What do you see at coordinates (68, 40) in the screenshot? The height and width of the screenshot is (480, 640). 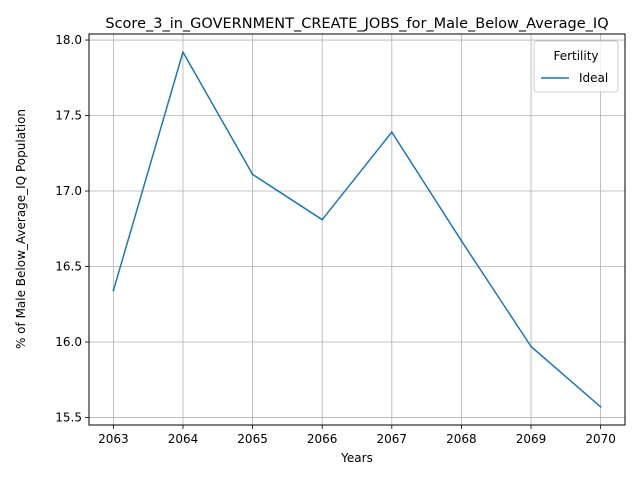 I see `y-tick-label: 18.0` at bounding box center [68, 40].